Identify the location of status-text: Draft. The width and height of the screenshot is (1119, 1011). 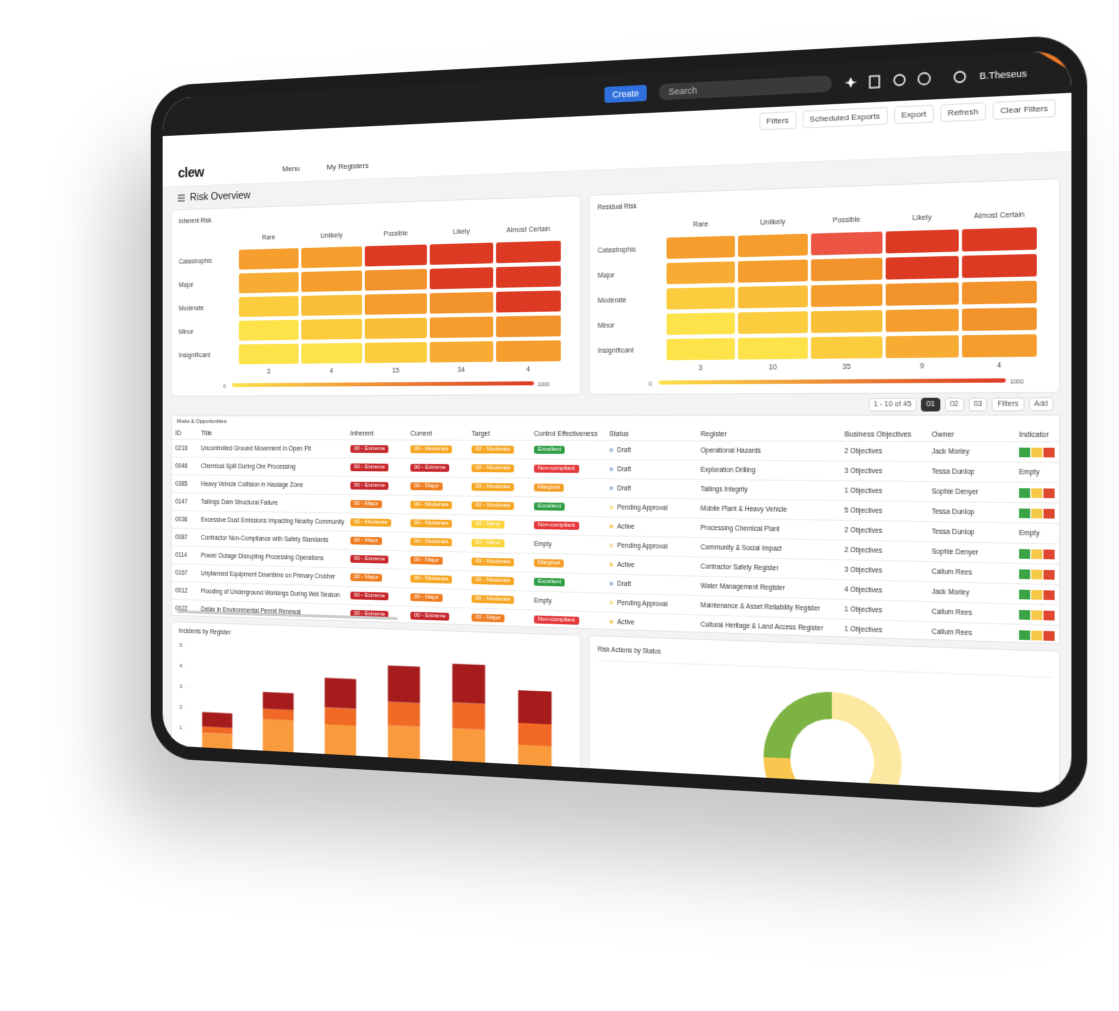
(624, 450).